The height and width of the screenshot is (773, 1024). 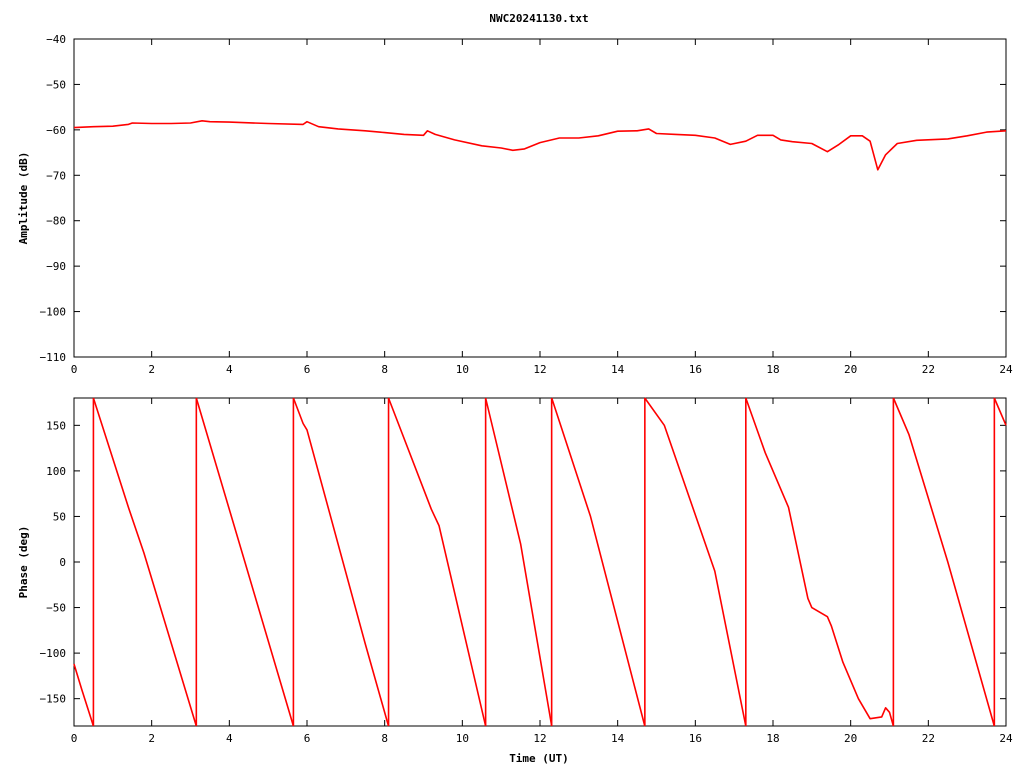 What do you see at coordinates (772, 738) in the screenshot?
I see `phase-x-tick-label: 18` at bounding box center [772, 738].